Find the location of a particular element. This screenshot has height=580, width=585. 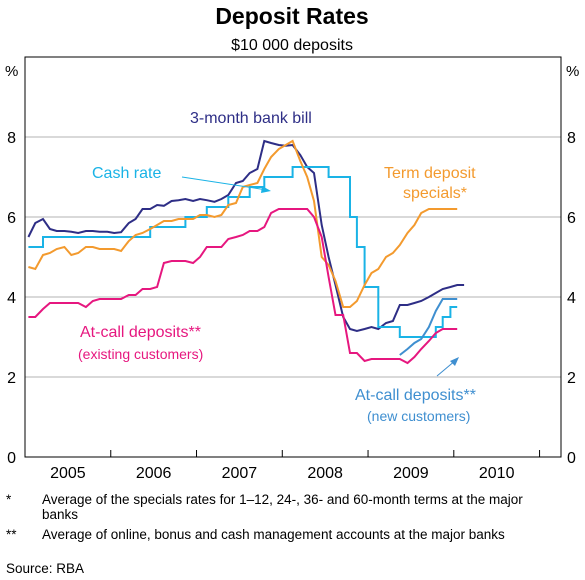

chart-subtitle: $10 000 deposits is located at coordinates (292, 45).